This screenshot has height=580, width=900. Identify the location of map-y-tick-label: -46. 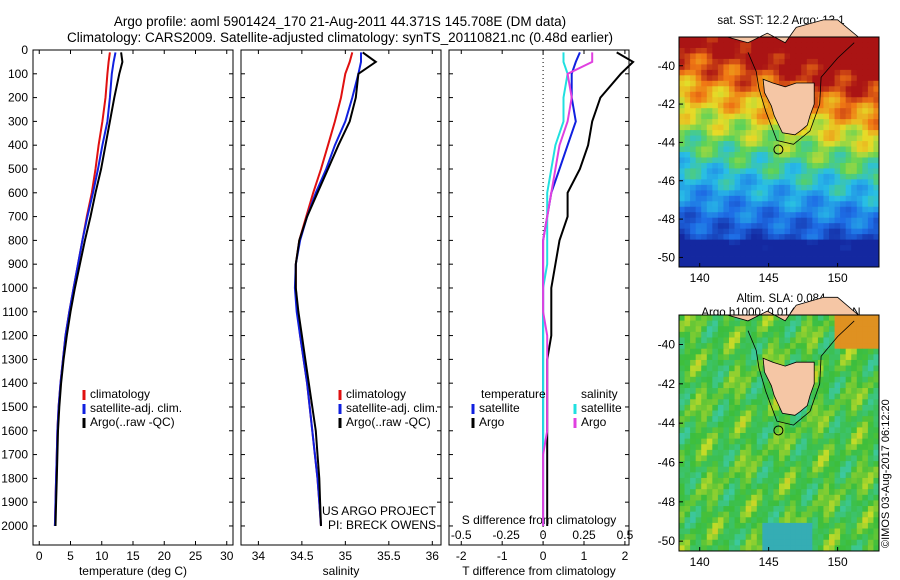
(667, 463).